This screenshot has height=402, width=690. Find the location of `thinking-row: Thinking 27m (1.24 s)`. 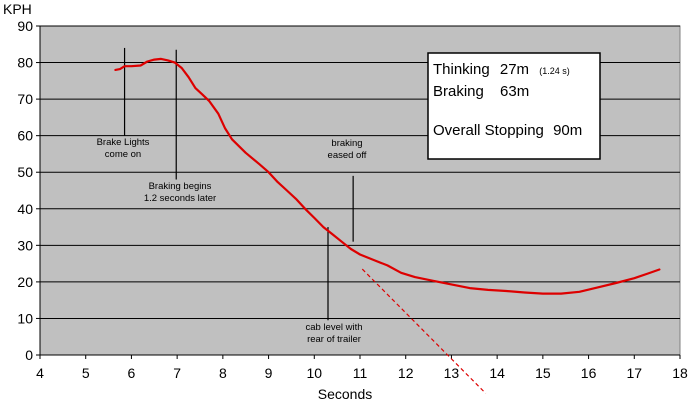

thinking-row: Thinking 27m (1.24 s) is located at coordinates (501, 69).